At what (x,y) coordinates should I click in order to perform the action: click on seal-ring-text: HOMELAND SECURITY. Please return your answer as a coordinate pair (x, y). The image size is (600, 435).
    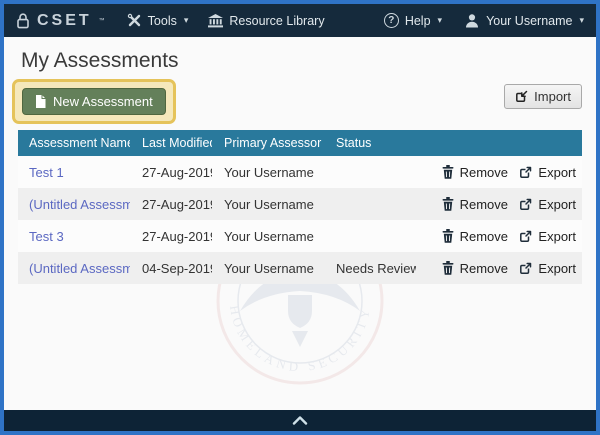
    Looking at the image, I should click on (298, 339).